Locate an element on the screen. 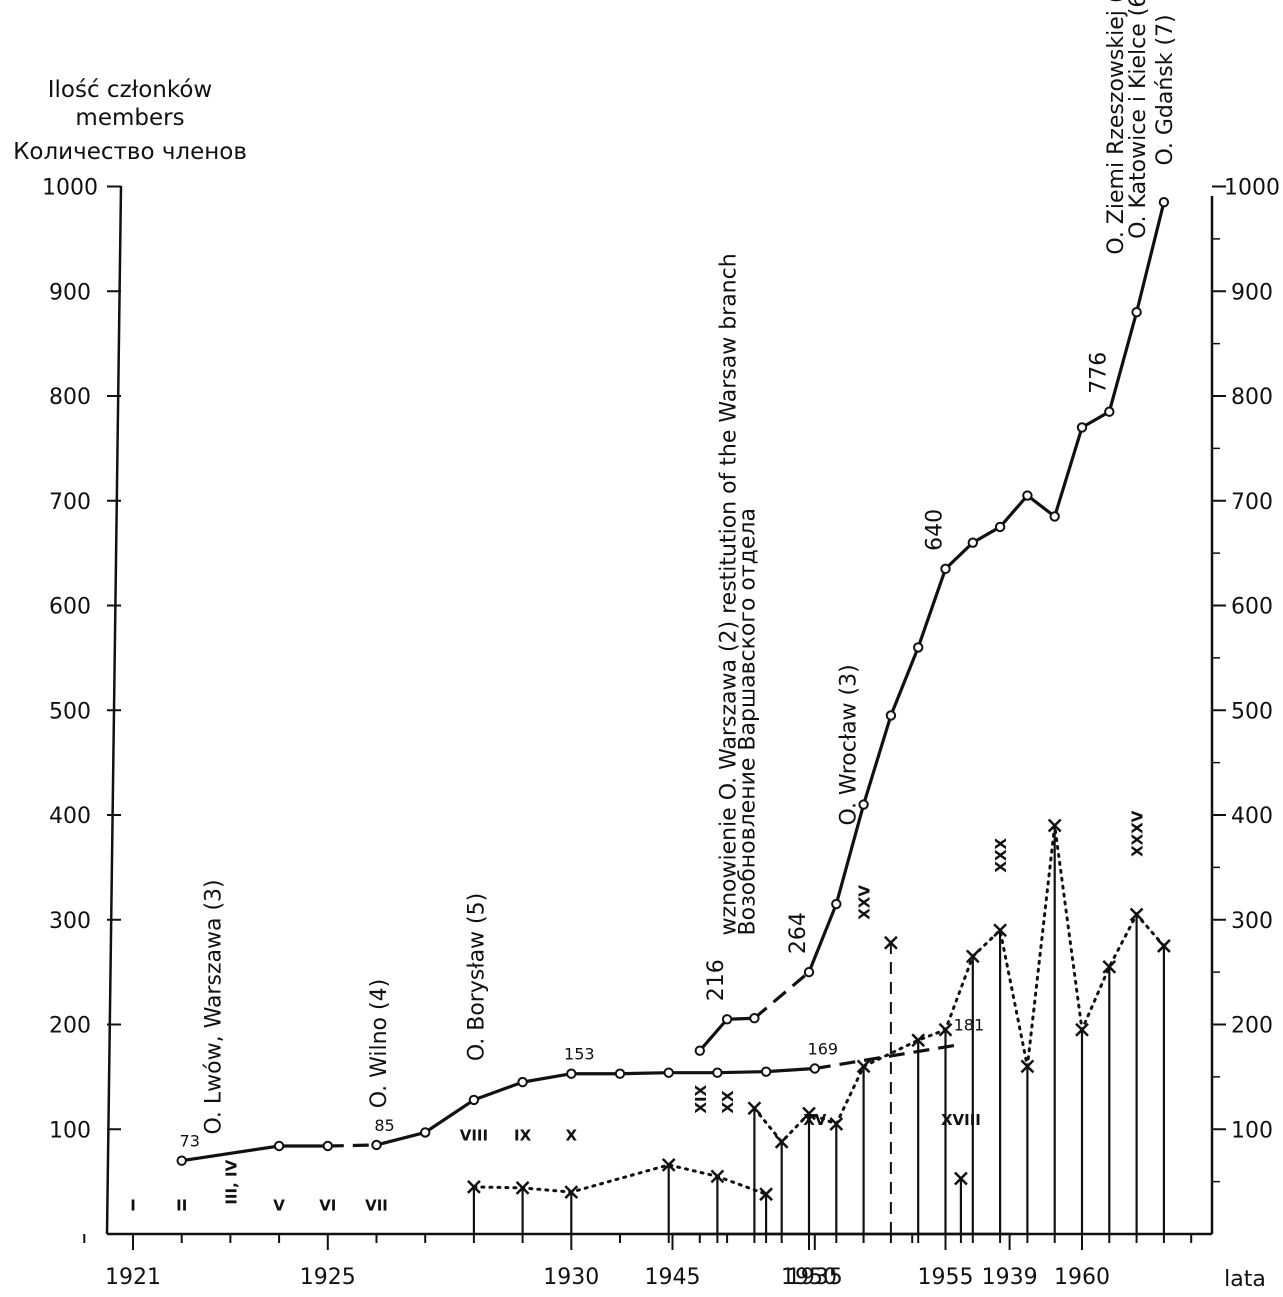 This screenshot has height=1297, width=1283. congress-label: VI is located at coordinates (327, 1206).